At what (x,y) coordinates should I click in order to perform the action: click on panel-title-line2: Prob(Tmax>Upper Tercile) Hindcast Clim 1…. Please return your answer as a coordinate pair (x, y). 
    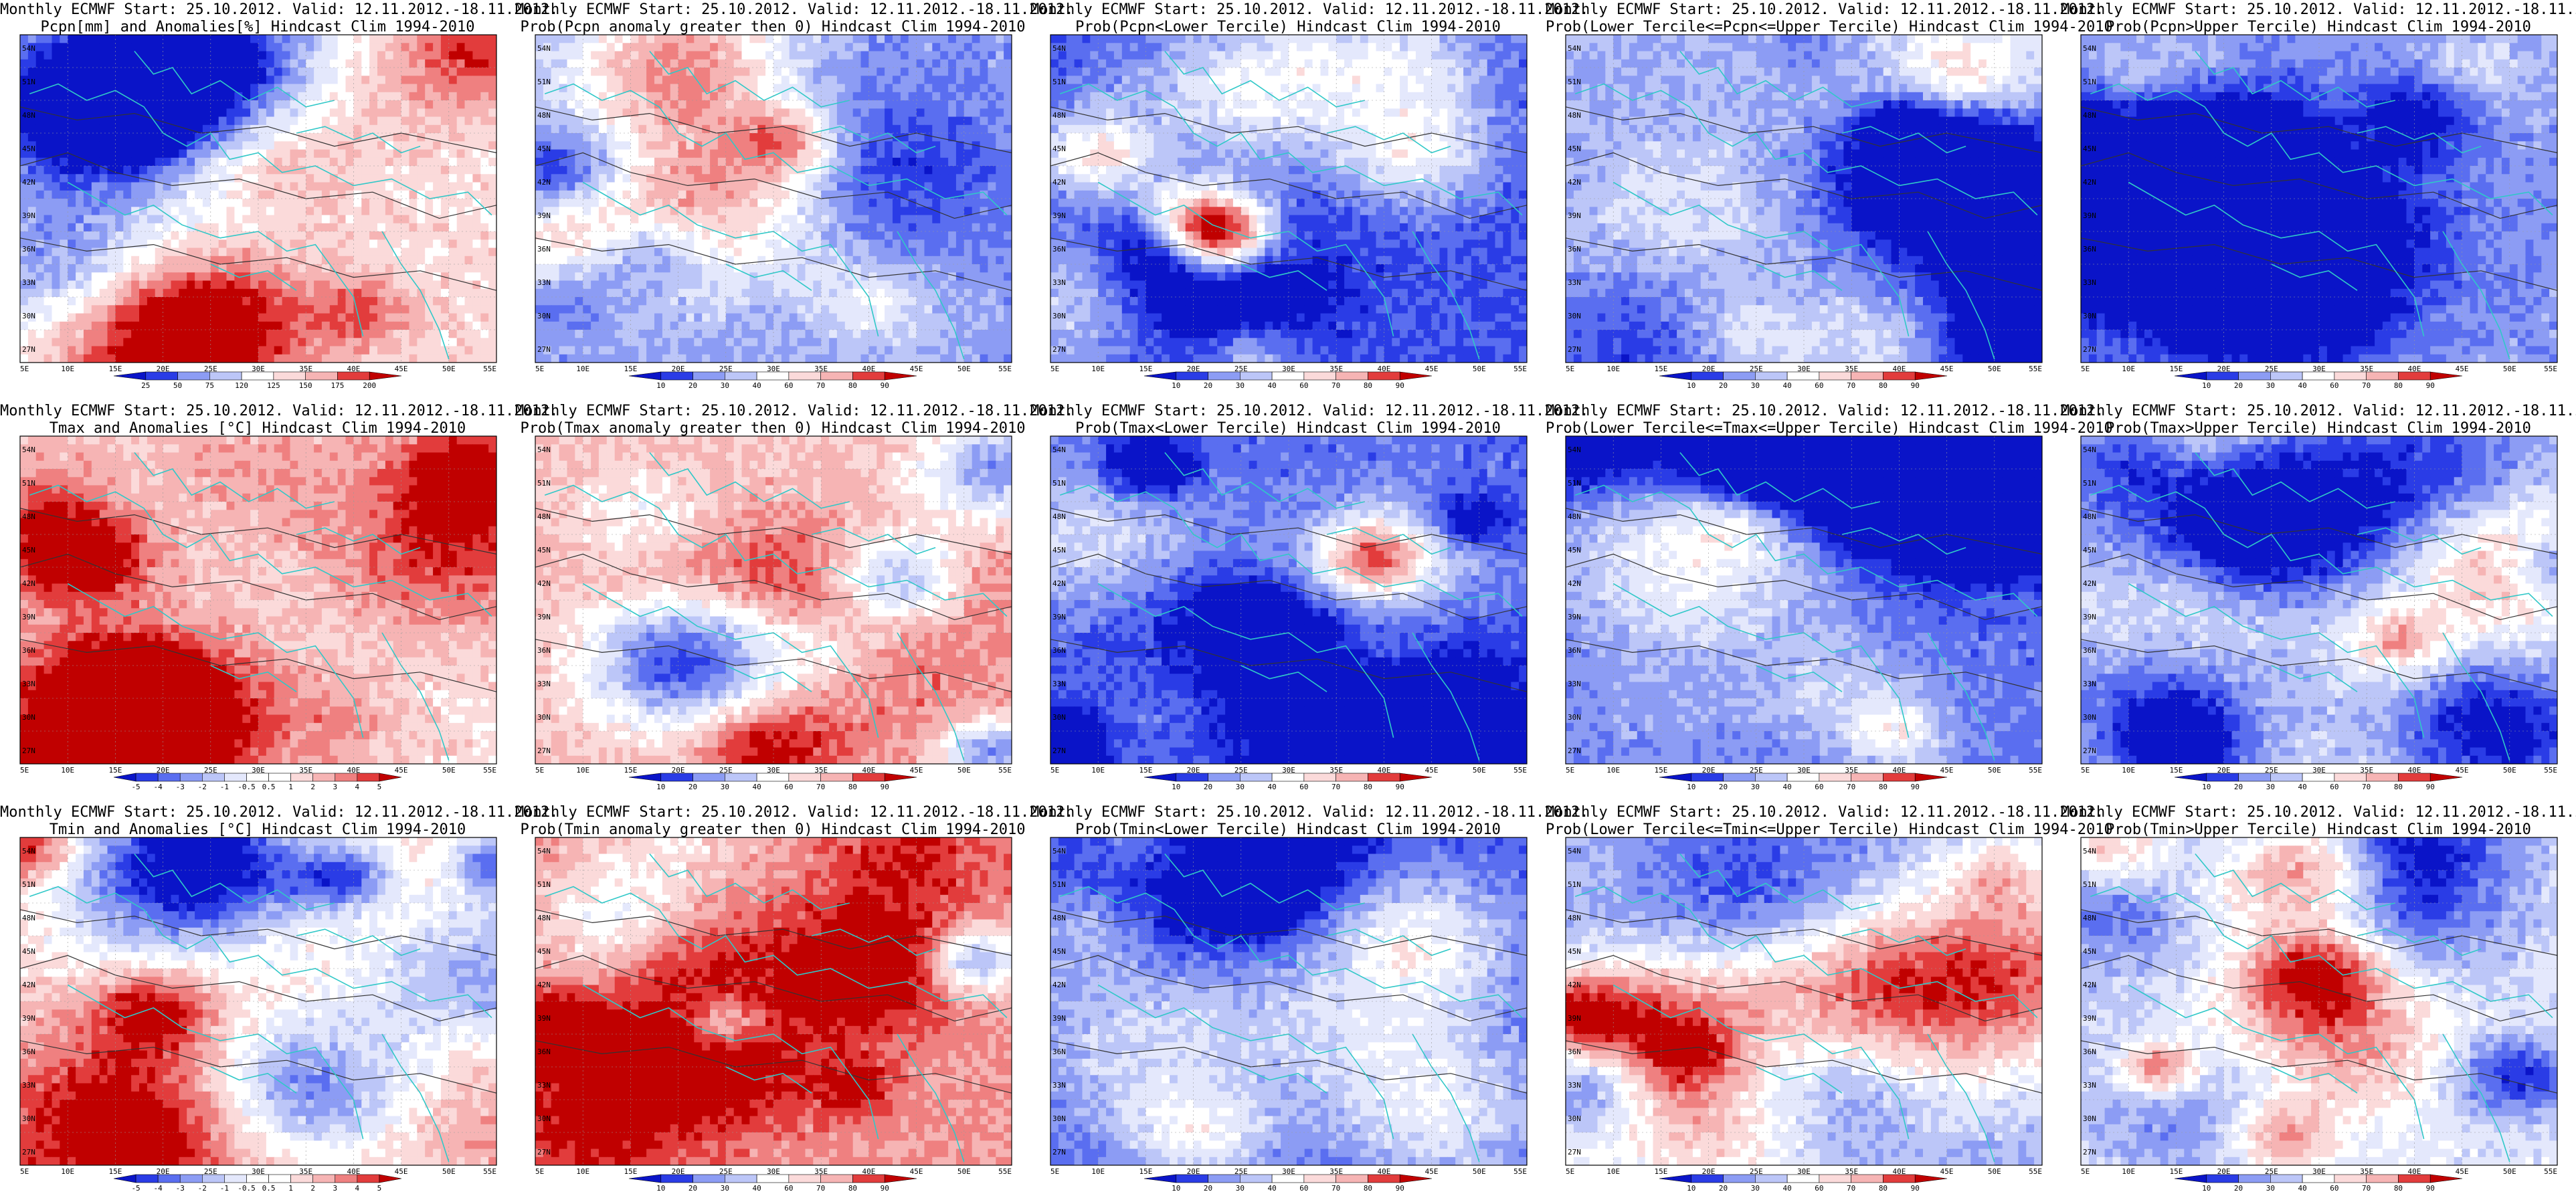
    Looking at the image, I should click on (2318, 428).